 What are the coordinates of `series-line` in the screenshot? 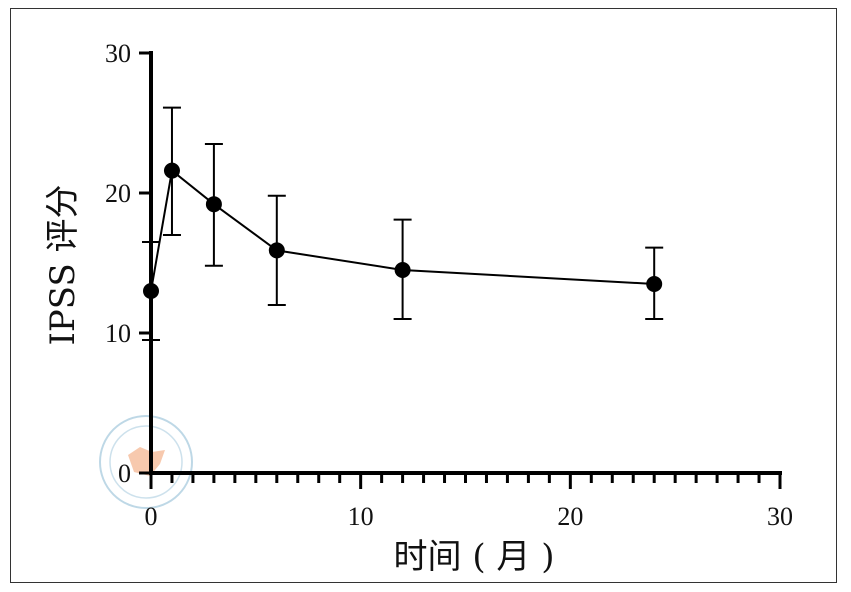 It's located at (402, 230).